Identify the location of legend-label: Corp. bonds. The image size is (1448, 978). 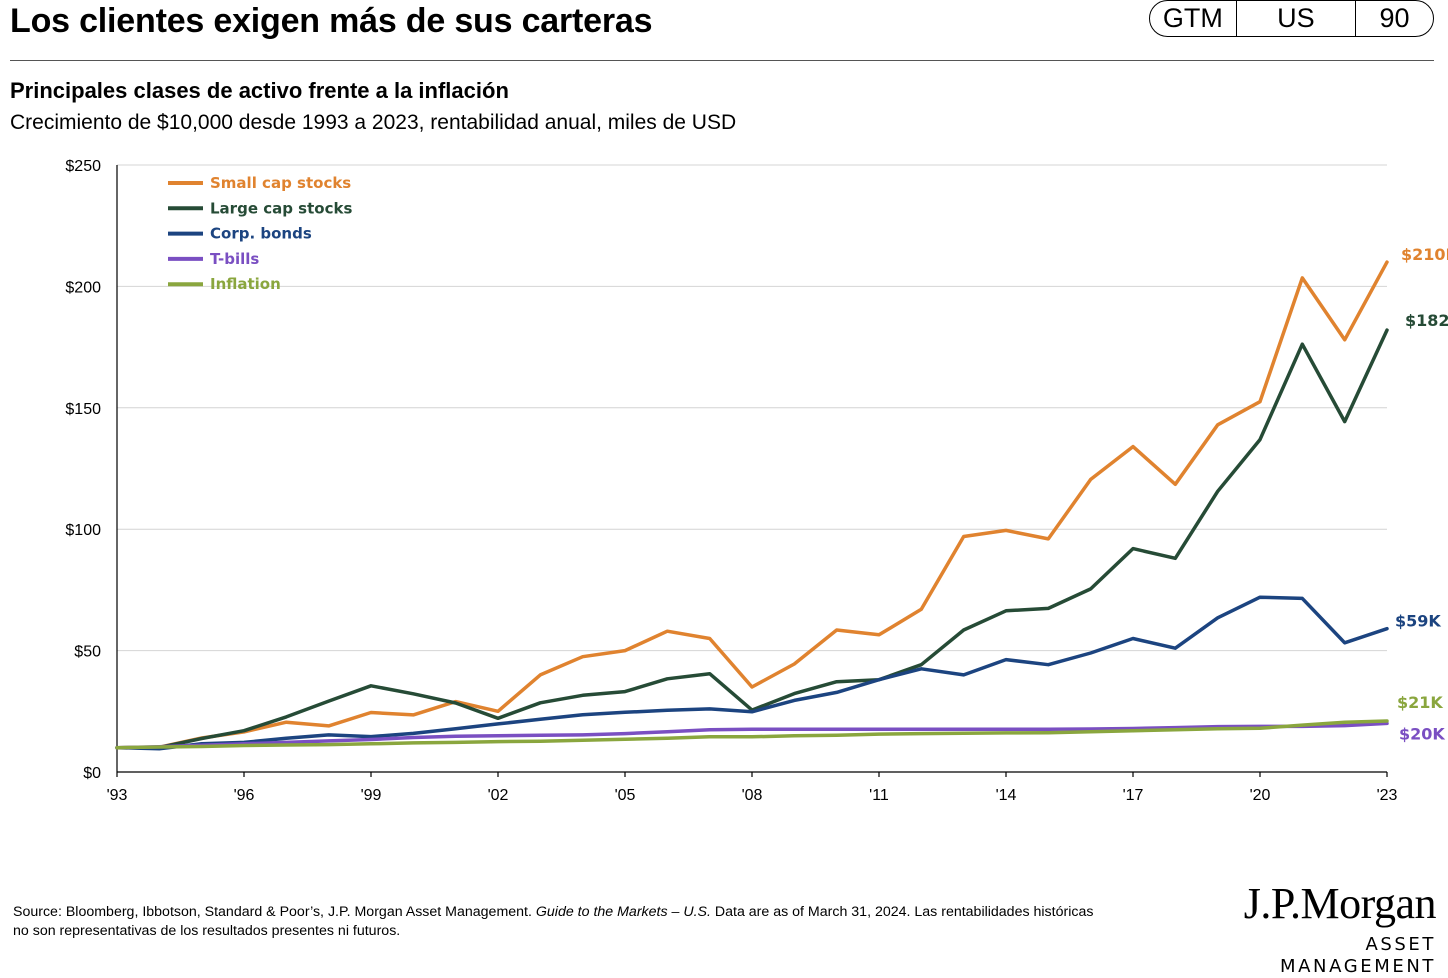
(261, 234).